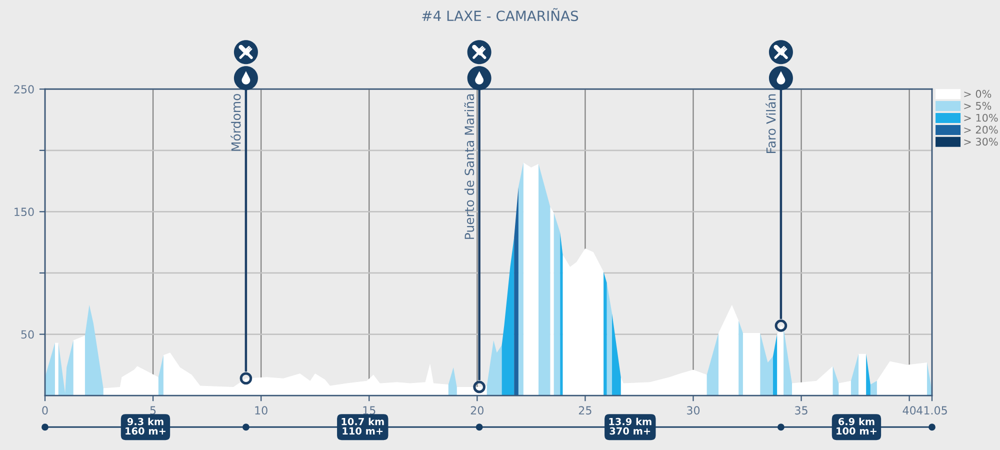 This screenshot has width=1000, height=450. I want to click on x-tick-label: 10, so click(261, 410).